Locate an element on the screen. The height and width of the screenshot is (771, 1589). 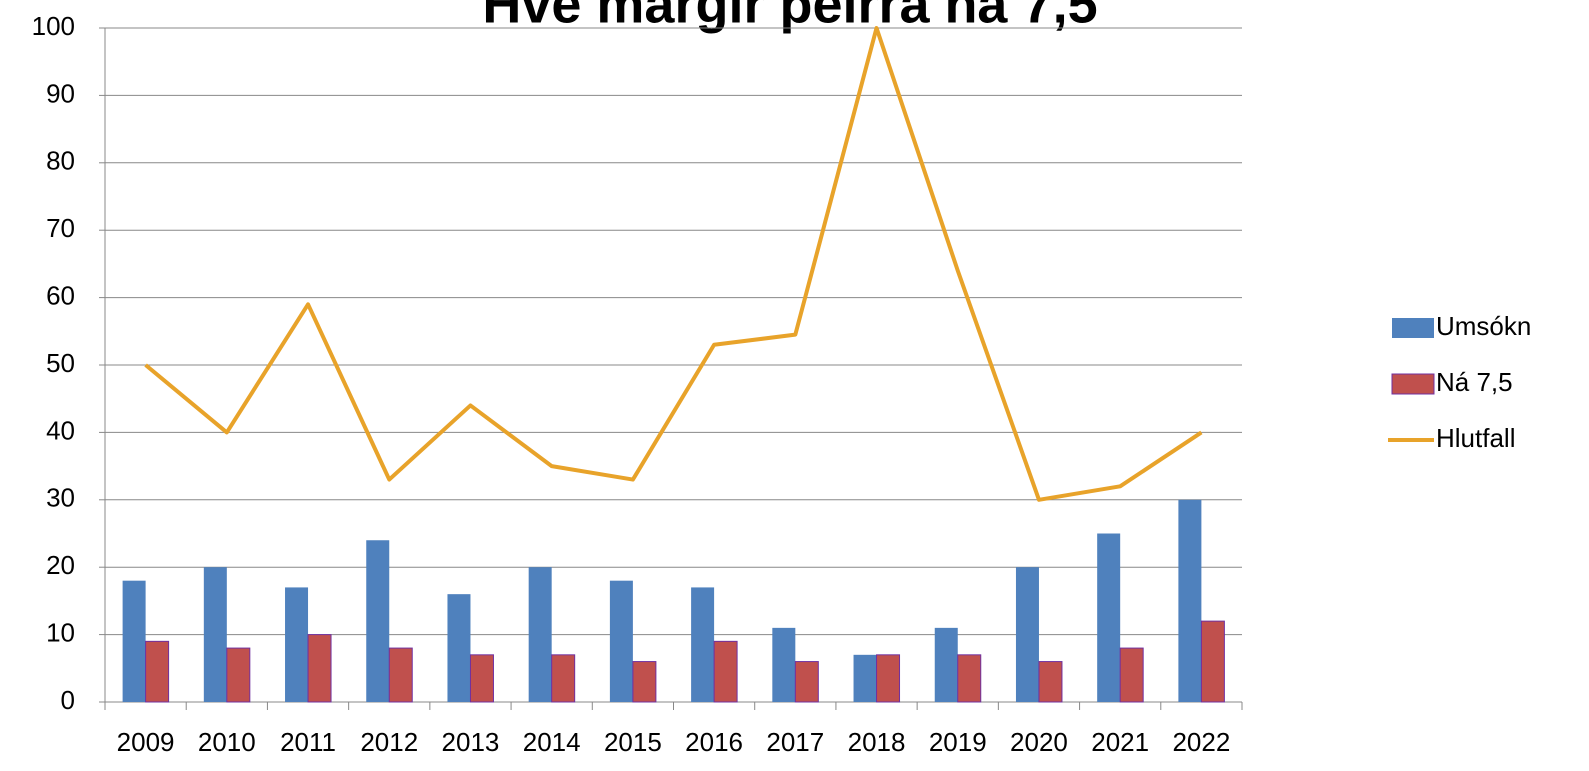
x-tick-label: 2020 is located at coordinates (1039, 742).